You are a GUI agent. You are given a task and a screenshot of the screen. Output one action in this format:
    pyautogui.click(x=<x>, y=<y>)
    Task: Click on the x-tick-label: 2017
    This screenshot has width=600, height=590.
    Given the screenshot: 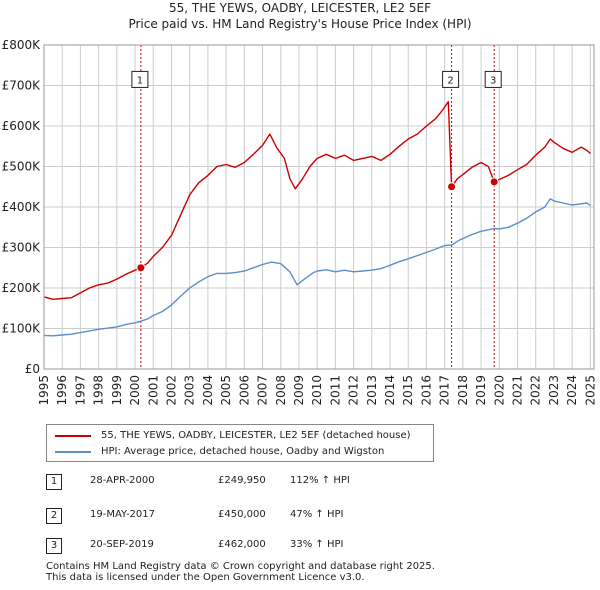 What is the action you would take?
    pyautogui.click(x=445, y=390)
    